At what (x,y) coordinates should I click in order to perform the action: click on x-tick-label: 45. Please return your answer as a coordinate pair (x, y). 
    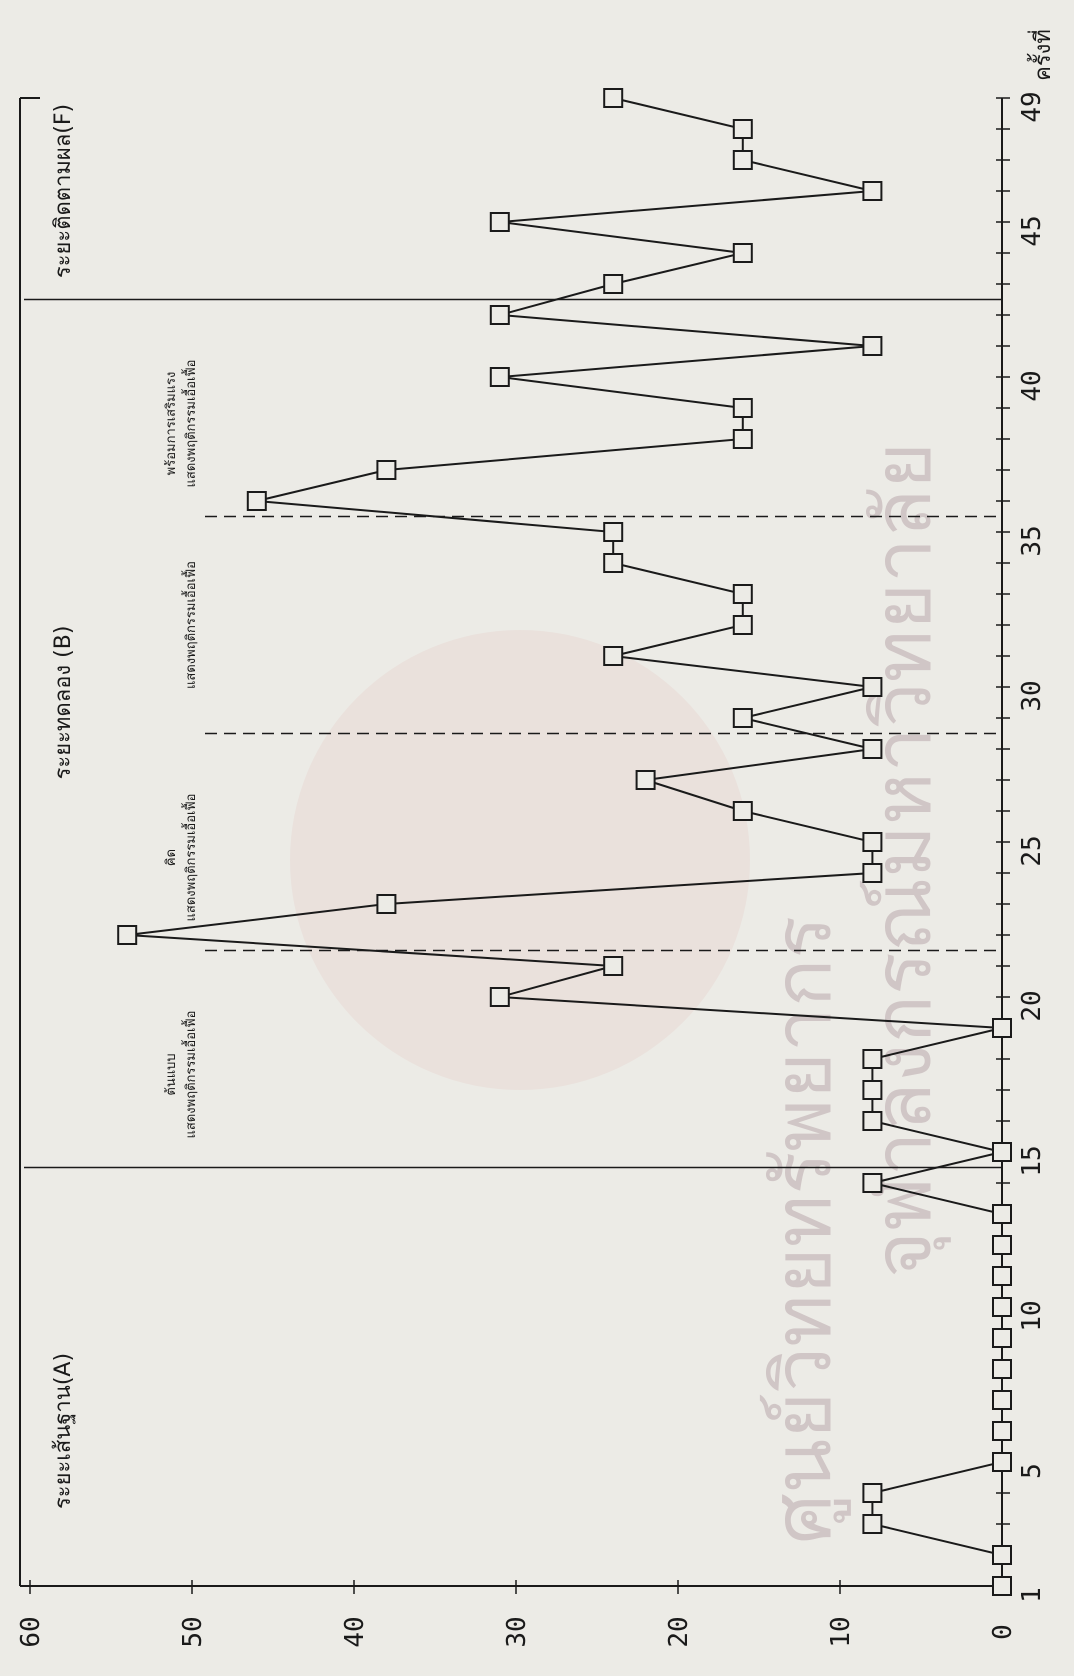
    Looking at the image, I should click on (1032, 230).